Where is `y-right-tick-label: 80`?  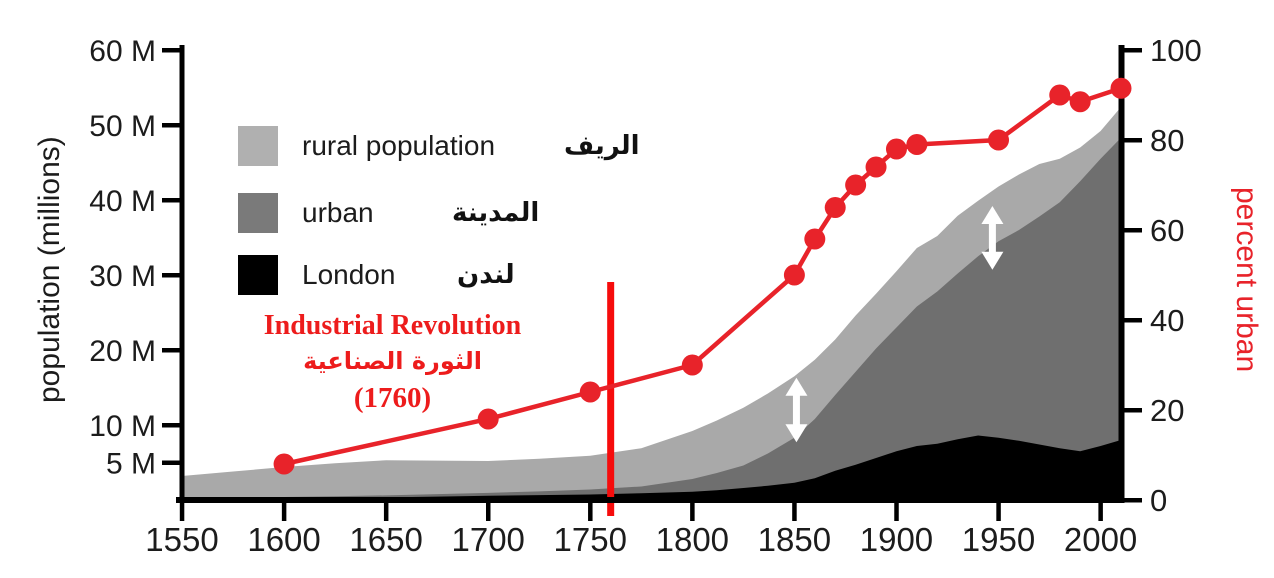
y-right-tick-label: 80 is located at coordinates (1167, 140).